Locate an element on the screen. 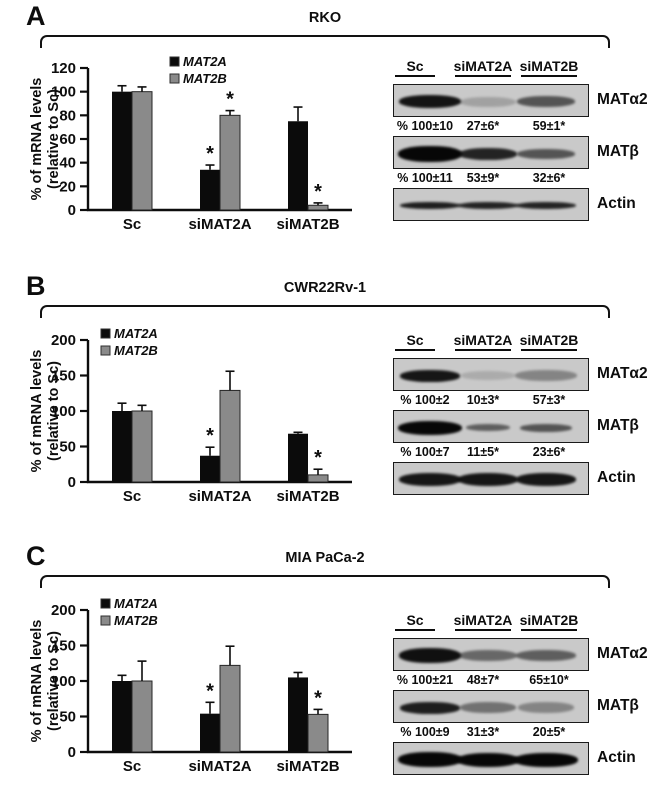 Image resolution: width=650 pixels, height=785 pixels. y-tick-label: 120 is located at coordinates (63, 68).